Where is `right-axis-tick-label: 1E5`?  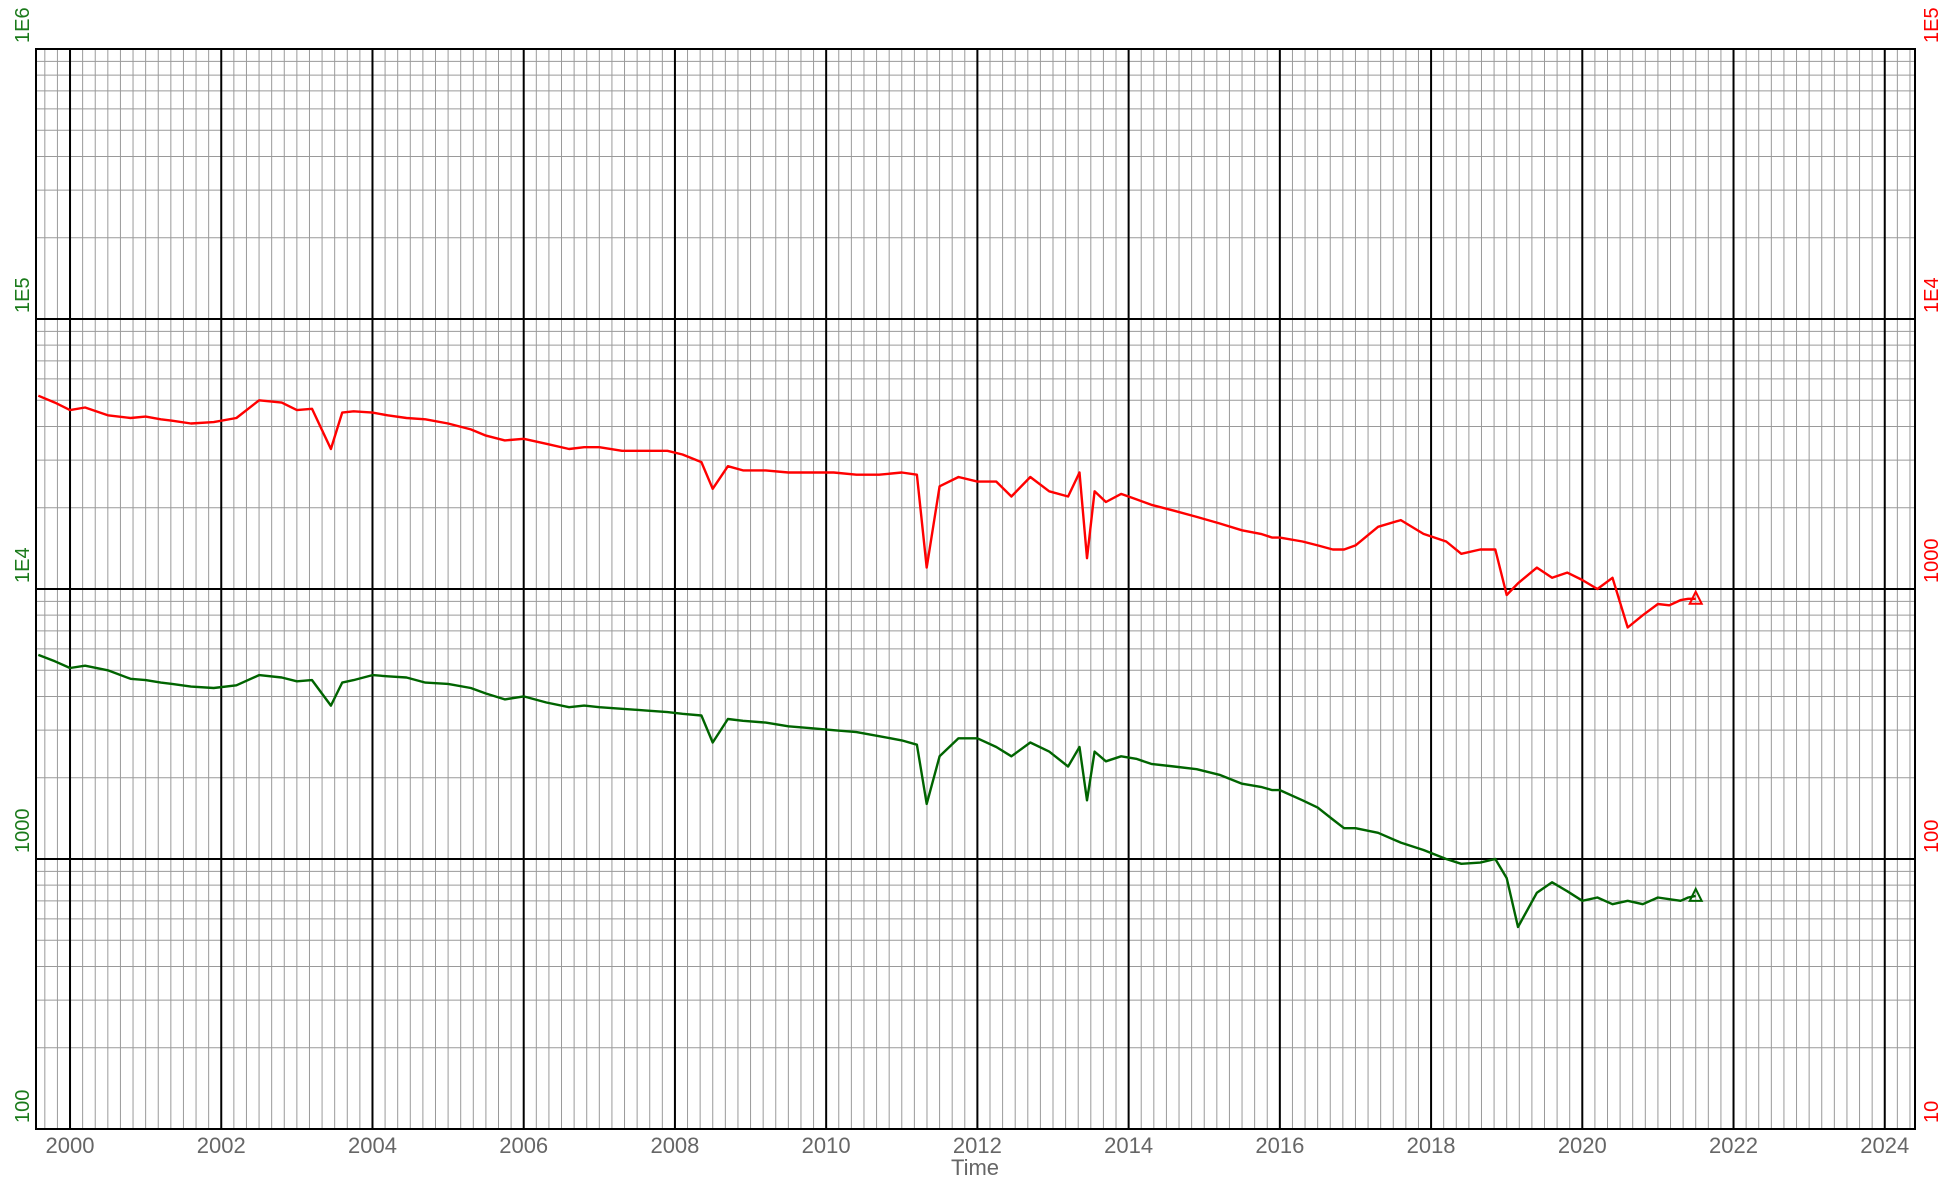
right-axis-tick-label: 1E5 is located at coordinates (1932, 25).